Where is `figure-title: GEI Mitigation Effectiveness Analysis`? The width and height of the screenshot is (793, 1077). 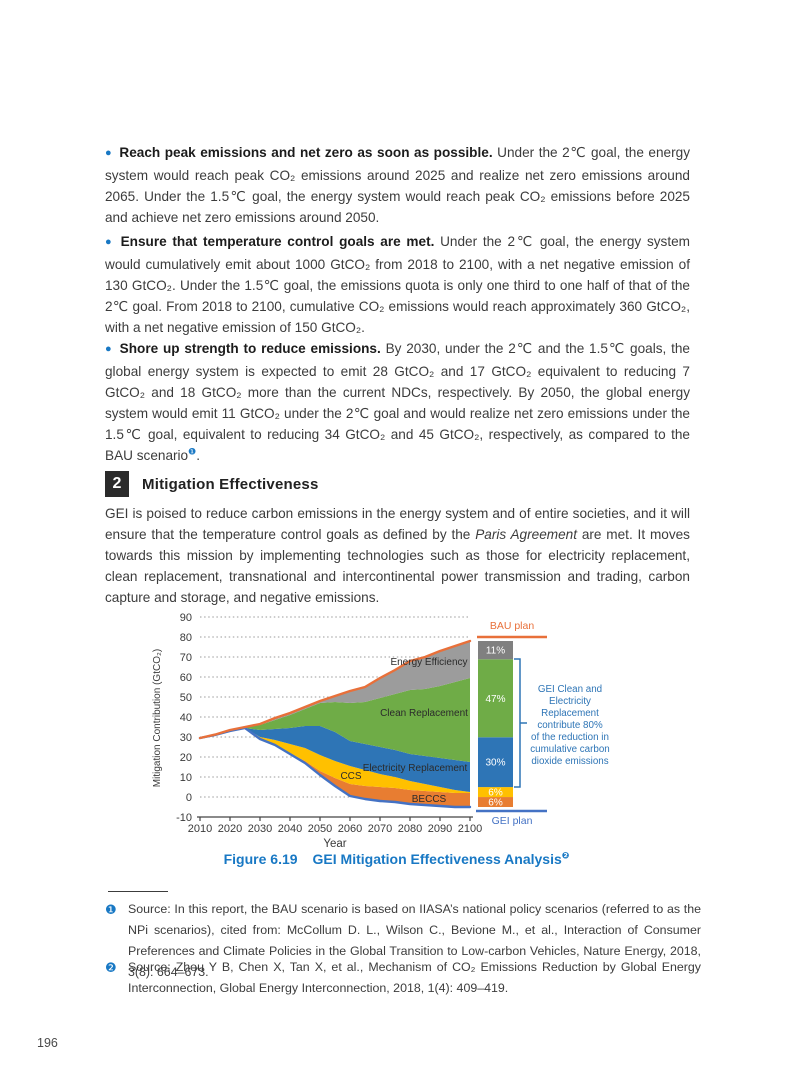 figure-title: GEI Mitigation Effectiveness Analysis is located at coordinates (437, 859).